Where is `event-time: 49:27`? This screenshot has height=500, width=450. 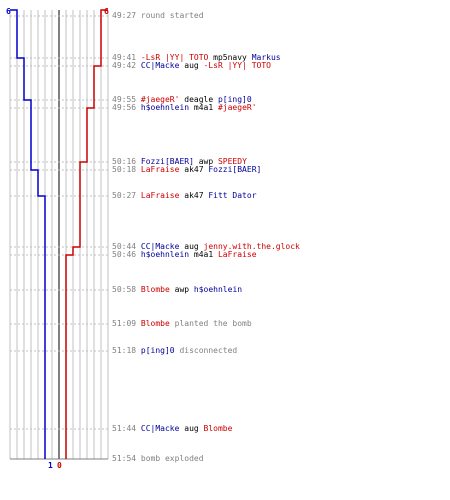
event-time: 49:27 is located at coordinates (126, 15).